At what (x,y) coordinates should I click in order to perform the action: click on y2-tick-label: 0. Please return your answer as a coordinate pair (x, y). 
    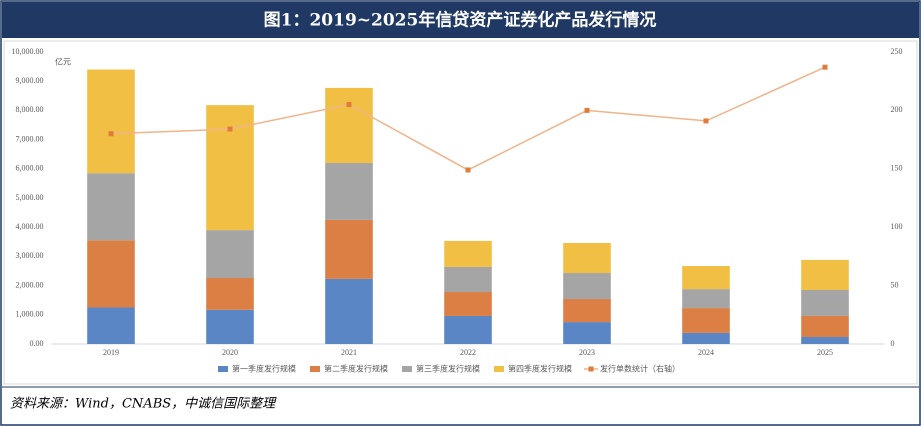
    Looking at the image, I should click on (893, 343).